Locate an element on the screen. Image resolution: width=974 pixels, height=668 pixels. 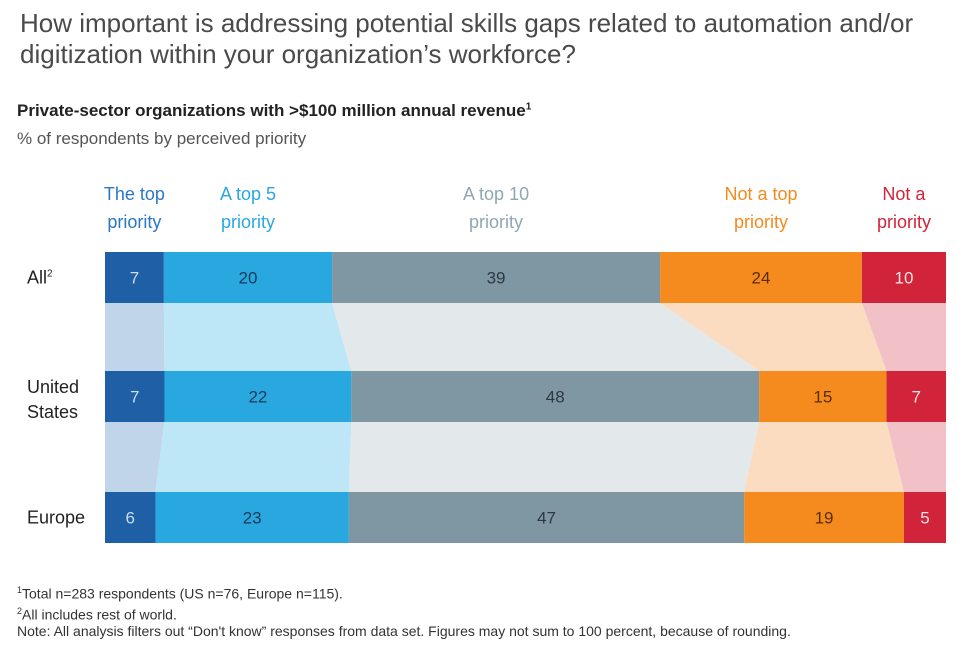
row-label-note-mark: 2 is located at coordinates (50, 274).